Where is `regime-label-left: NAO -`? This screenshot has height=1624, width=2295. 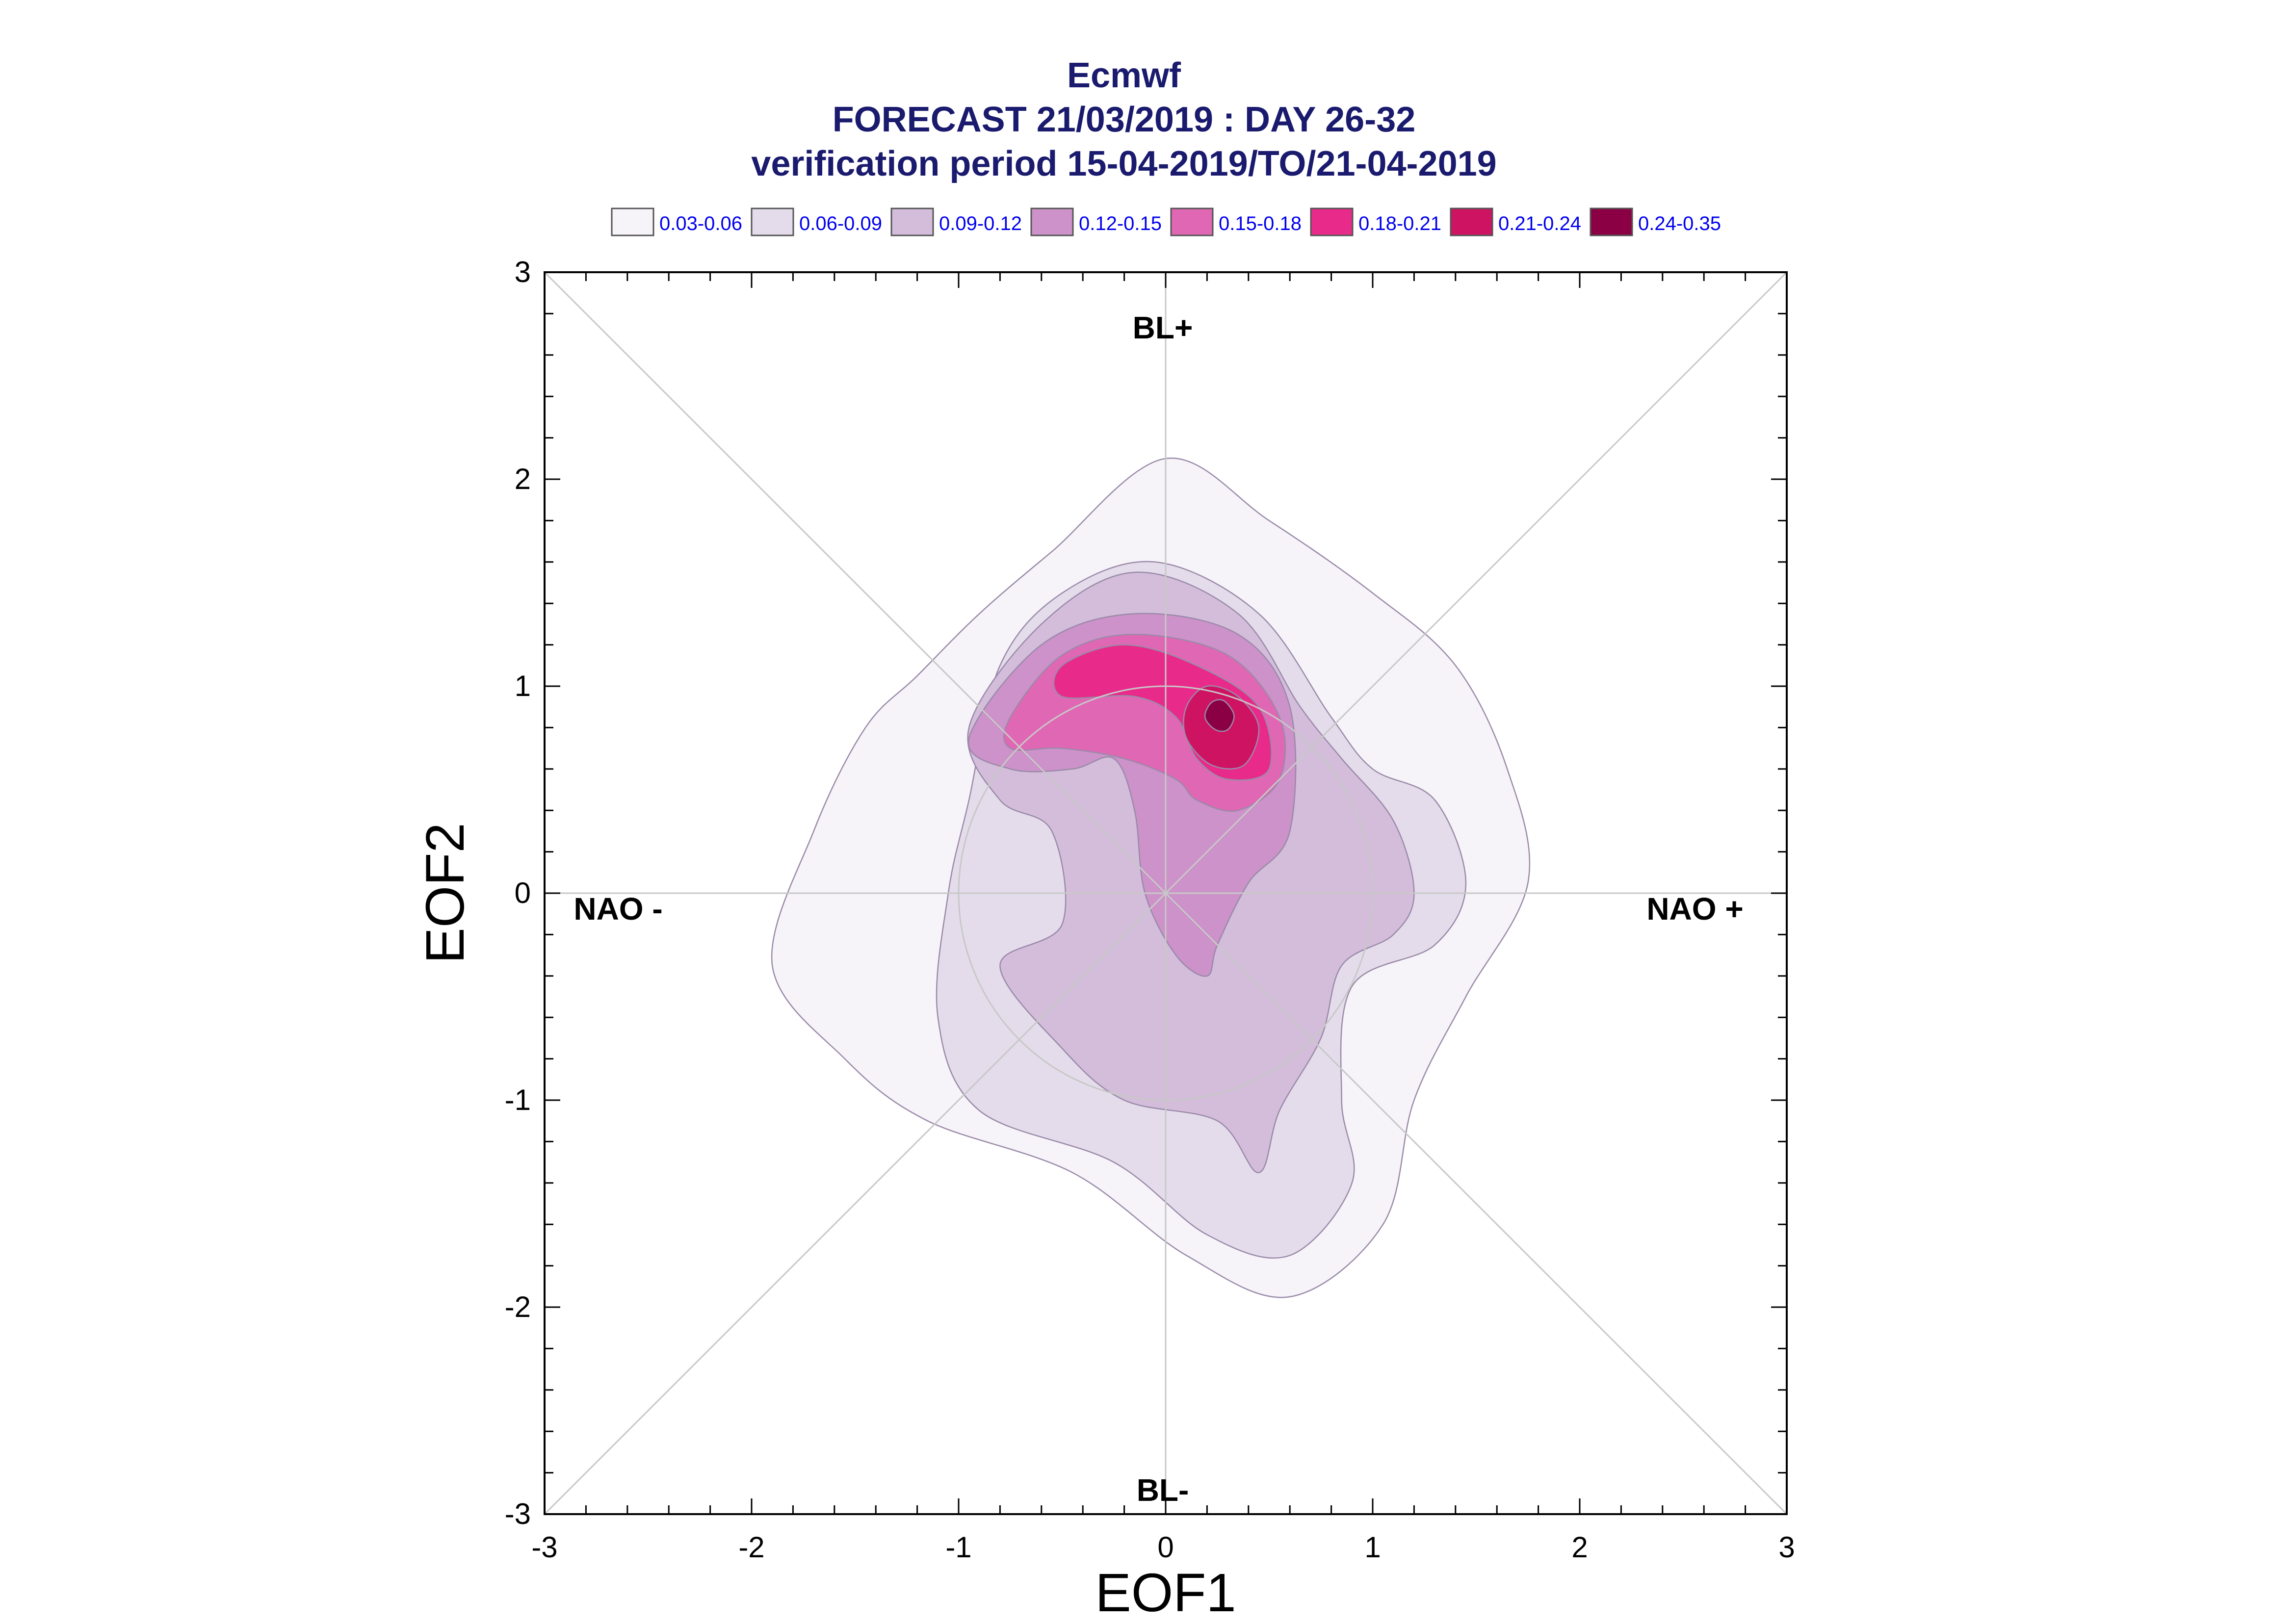
regime-label-left: NAO - is located at coordinates (618, 909).